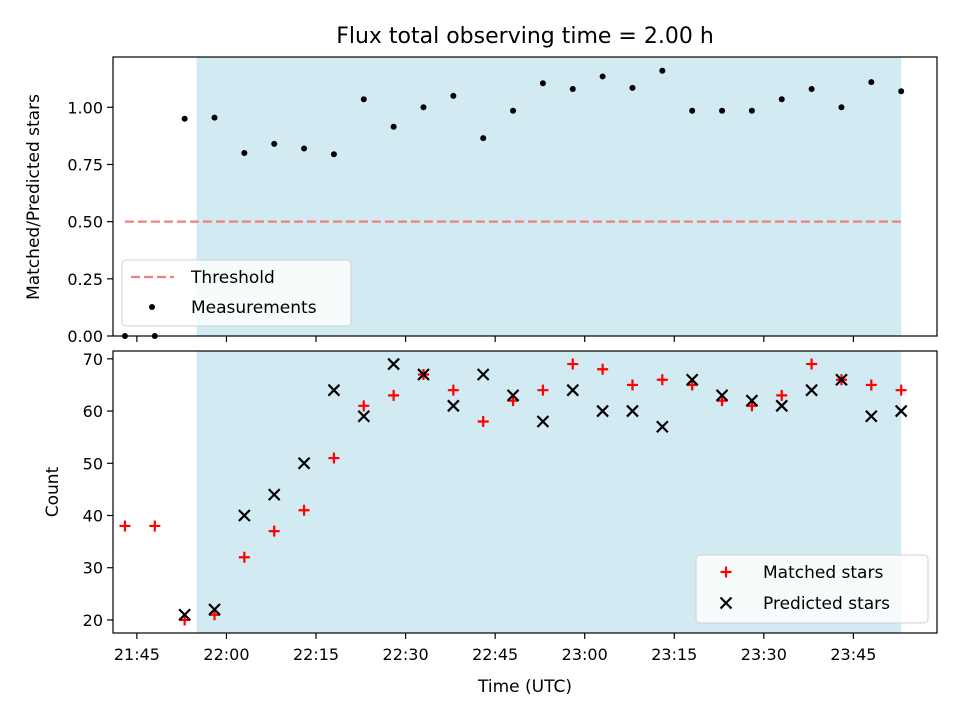  What do you see at coordinates (495, 339) in the screenshot?
I see `ratio-x-ticks` at bounding box center [495, 339].